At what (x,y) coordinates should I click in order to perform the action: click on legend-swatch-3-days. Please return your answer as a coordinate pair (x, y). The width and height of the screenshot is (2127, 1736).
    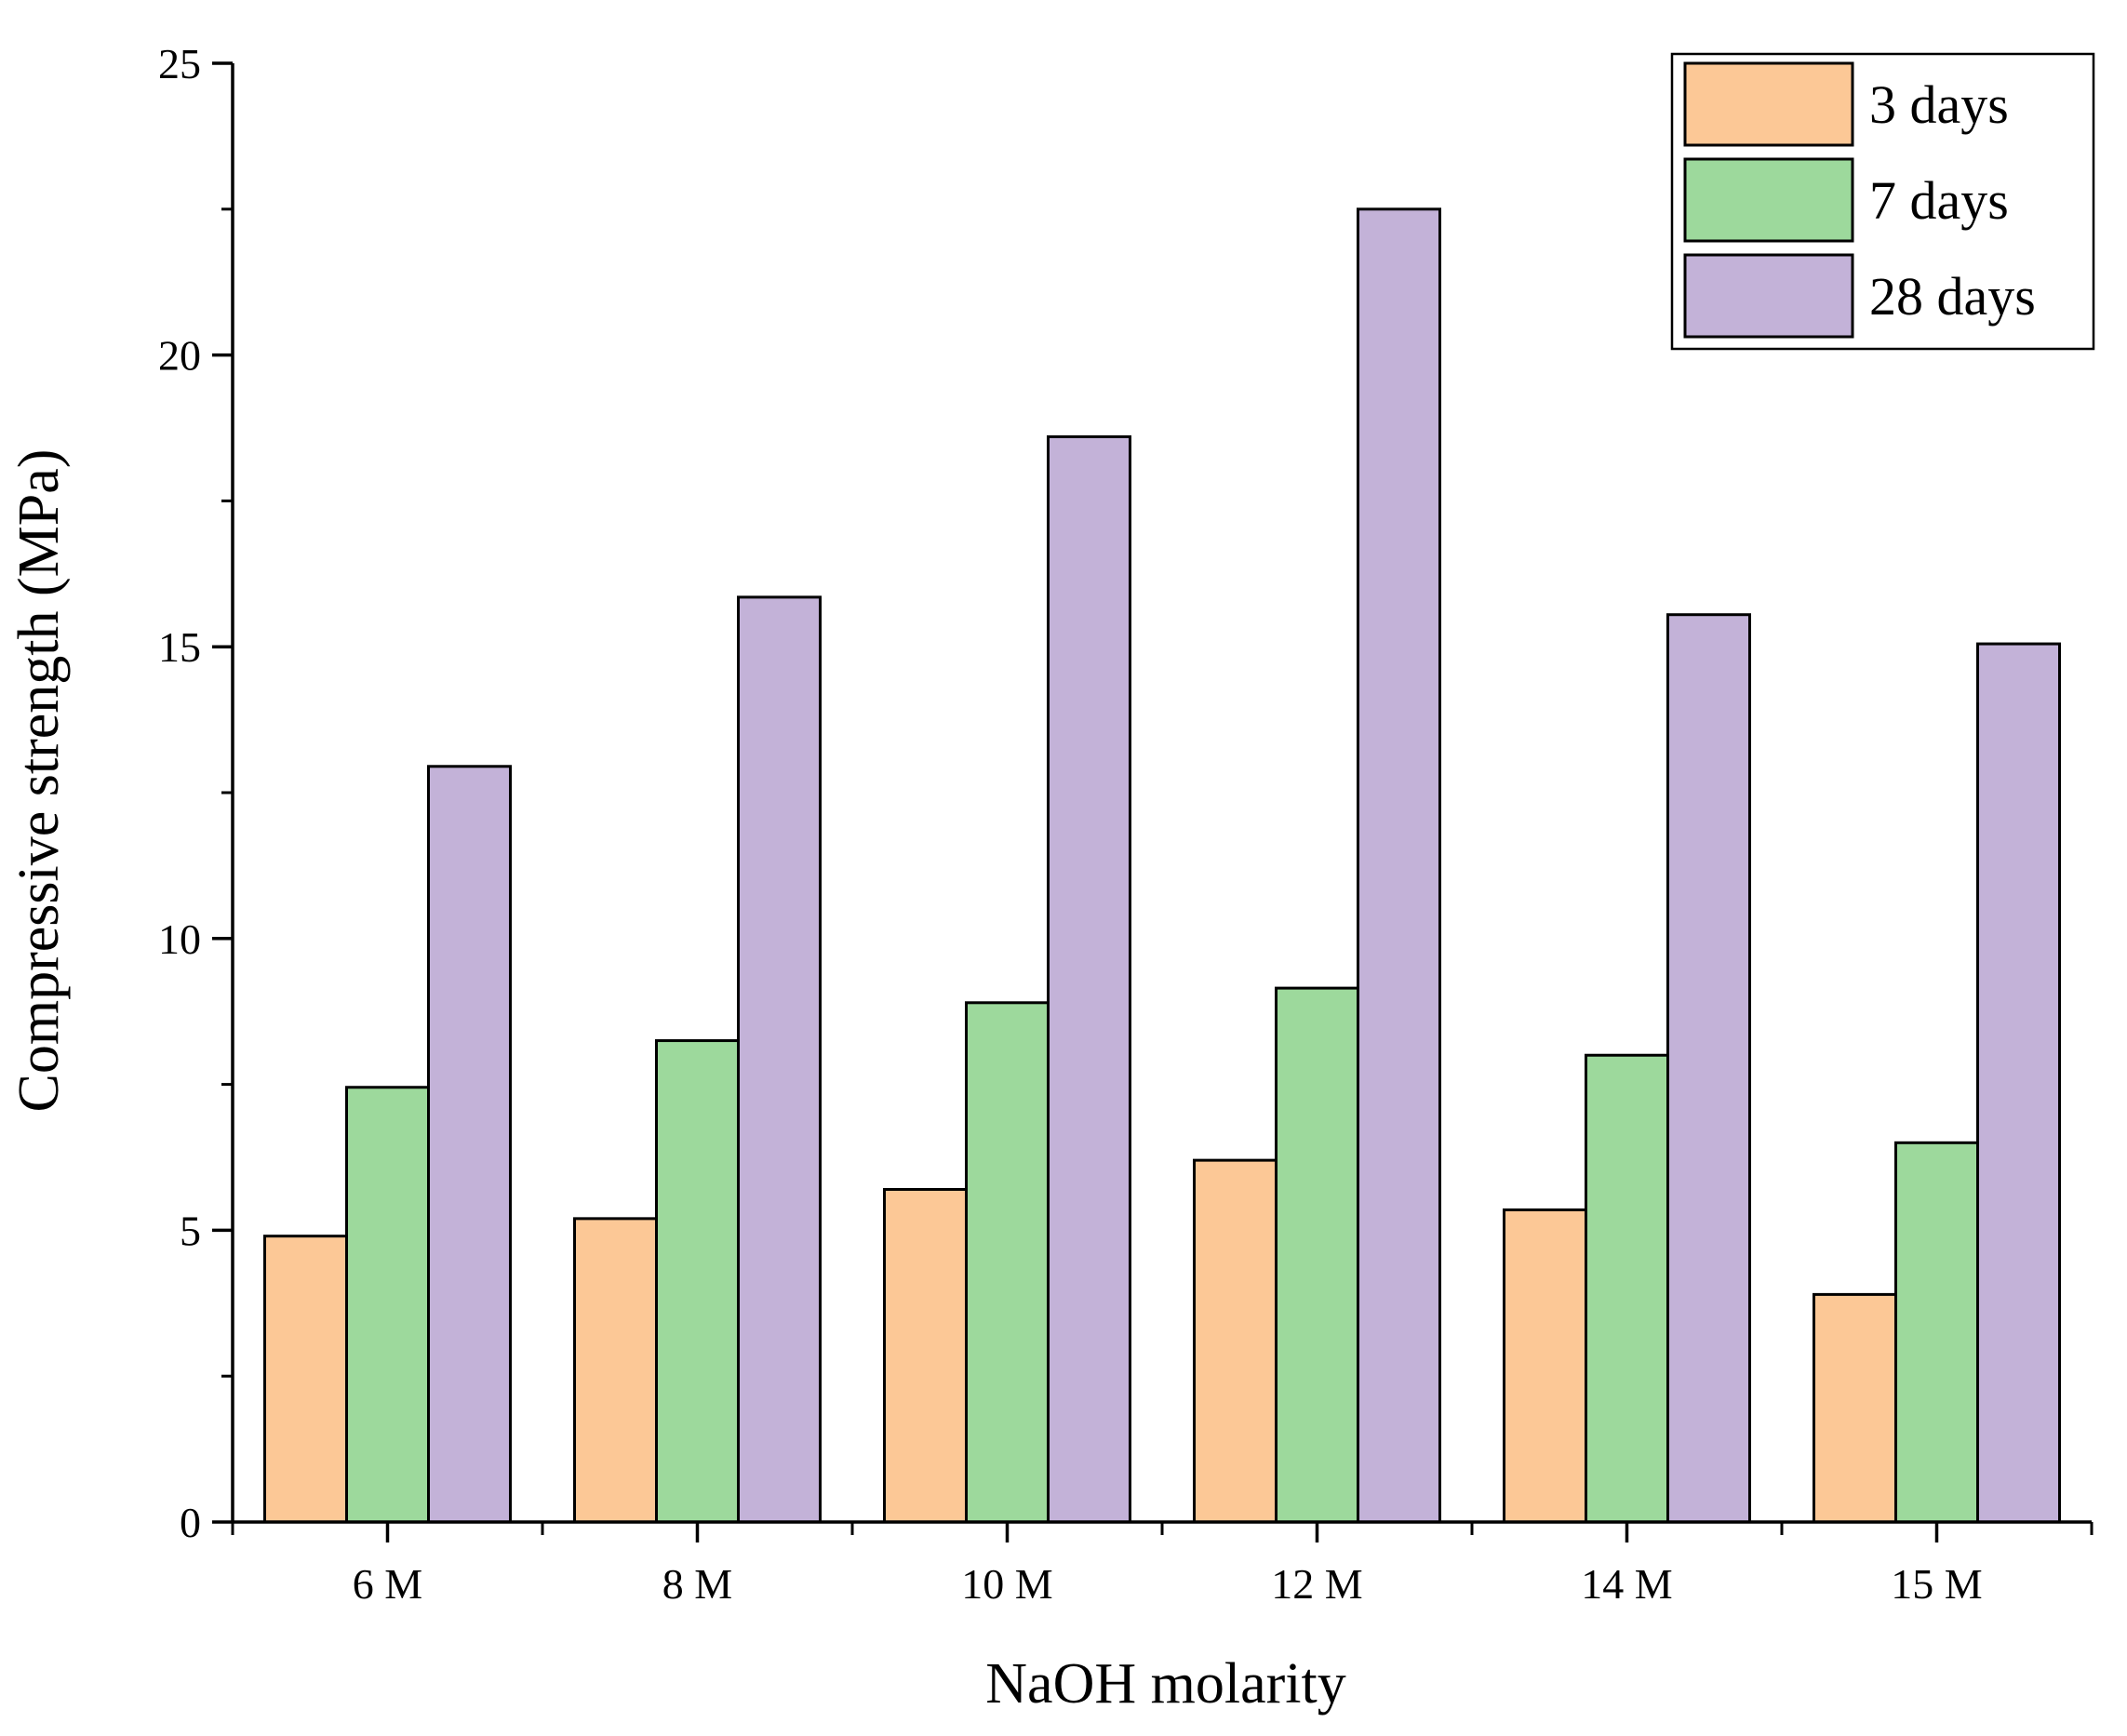
    Looking at the image, I should click on (1769, 104).